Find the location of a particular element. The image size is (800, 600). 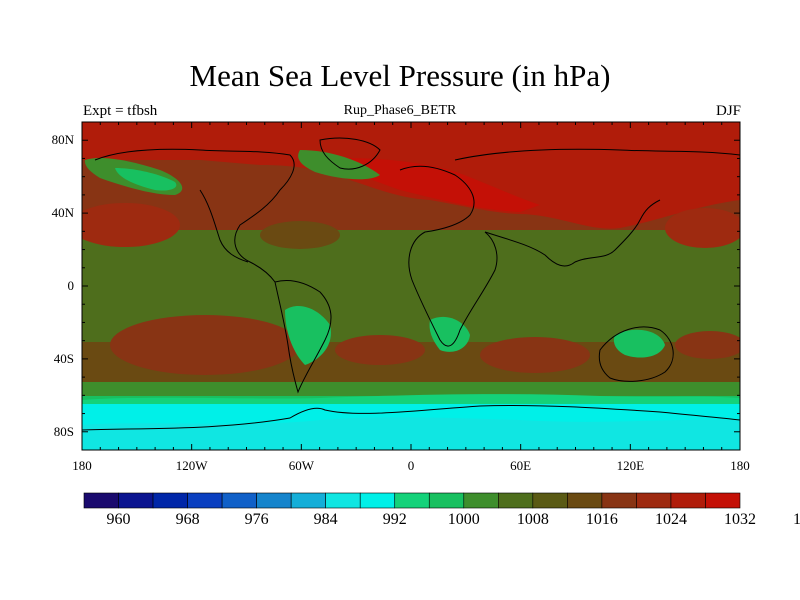

experiment-label: Expt = tfbsh is located at coordinates (120, 111).